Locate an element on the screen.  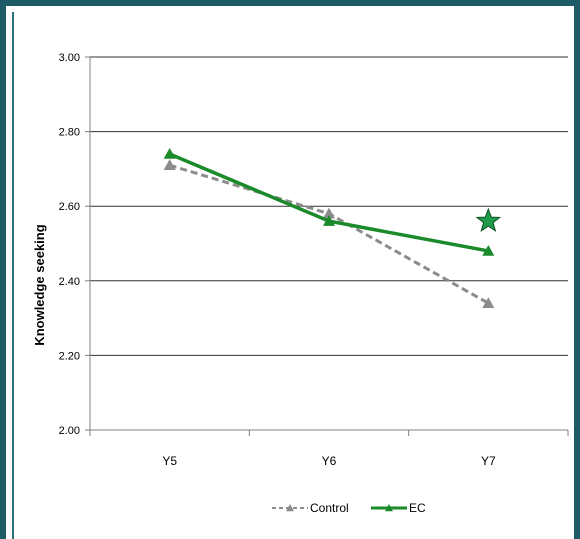
x-tick-label: Y7 is located at coordinates (488, 461).